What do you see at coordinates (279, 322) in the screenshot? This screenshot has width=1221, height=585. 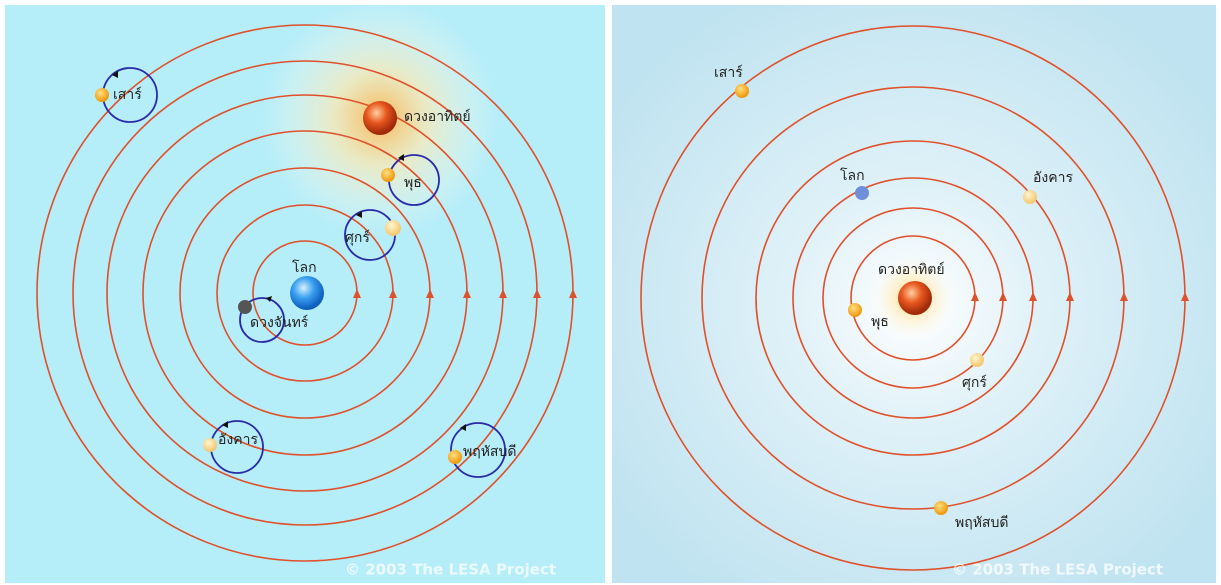 I see `label: ดวงจันทร์` at bounding box center [279, 322].